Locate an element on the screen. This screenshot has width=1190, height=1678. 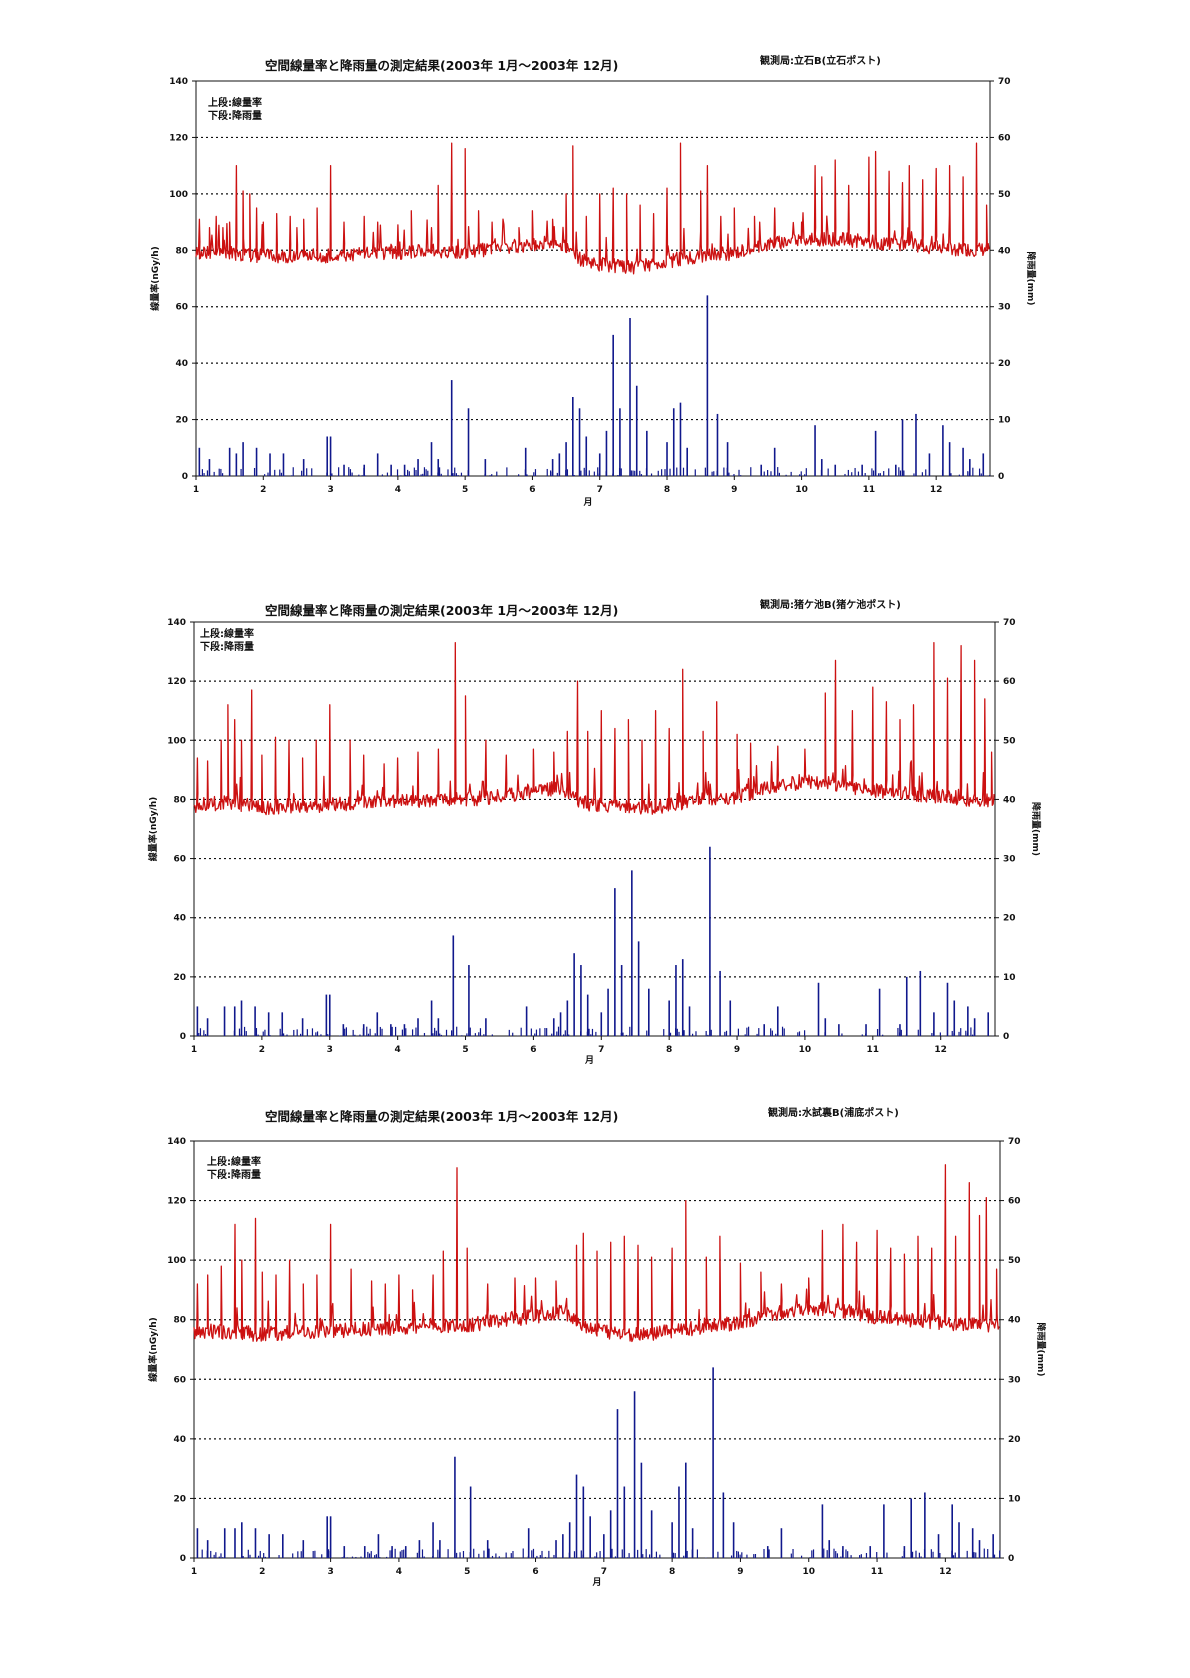
y-tick-label: 80 is located at coordinates (179, 800).